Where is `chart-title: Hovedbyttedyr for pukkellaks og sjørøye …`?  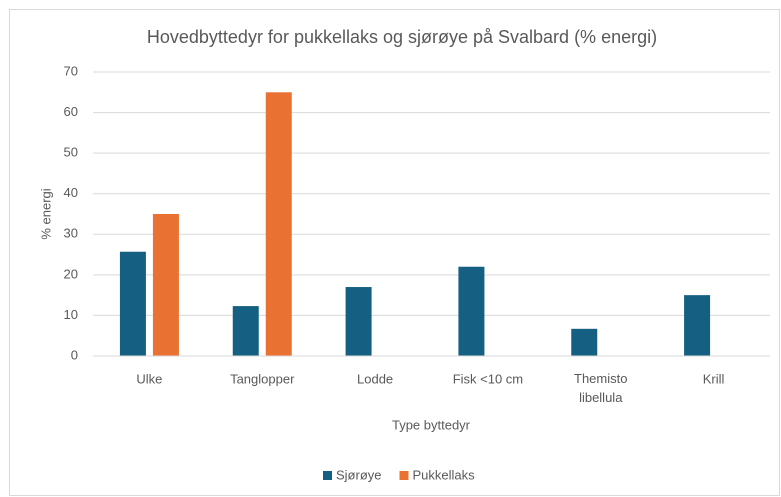
chart-title: Hovedbyttedyr for pukkellaks og sjørøye … is located at coordinates (402, 37).